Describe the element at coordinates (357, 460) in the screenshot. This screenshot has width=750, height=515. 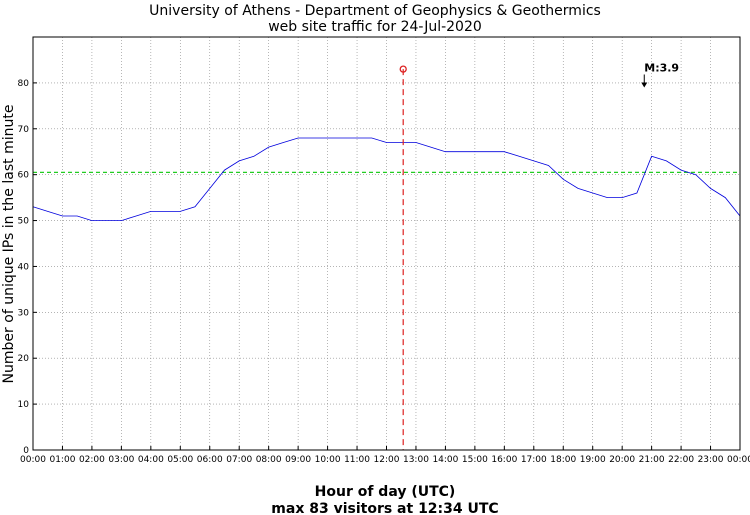
I see `x-tick-label: 11:00` at that location.